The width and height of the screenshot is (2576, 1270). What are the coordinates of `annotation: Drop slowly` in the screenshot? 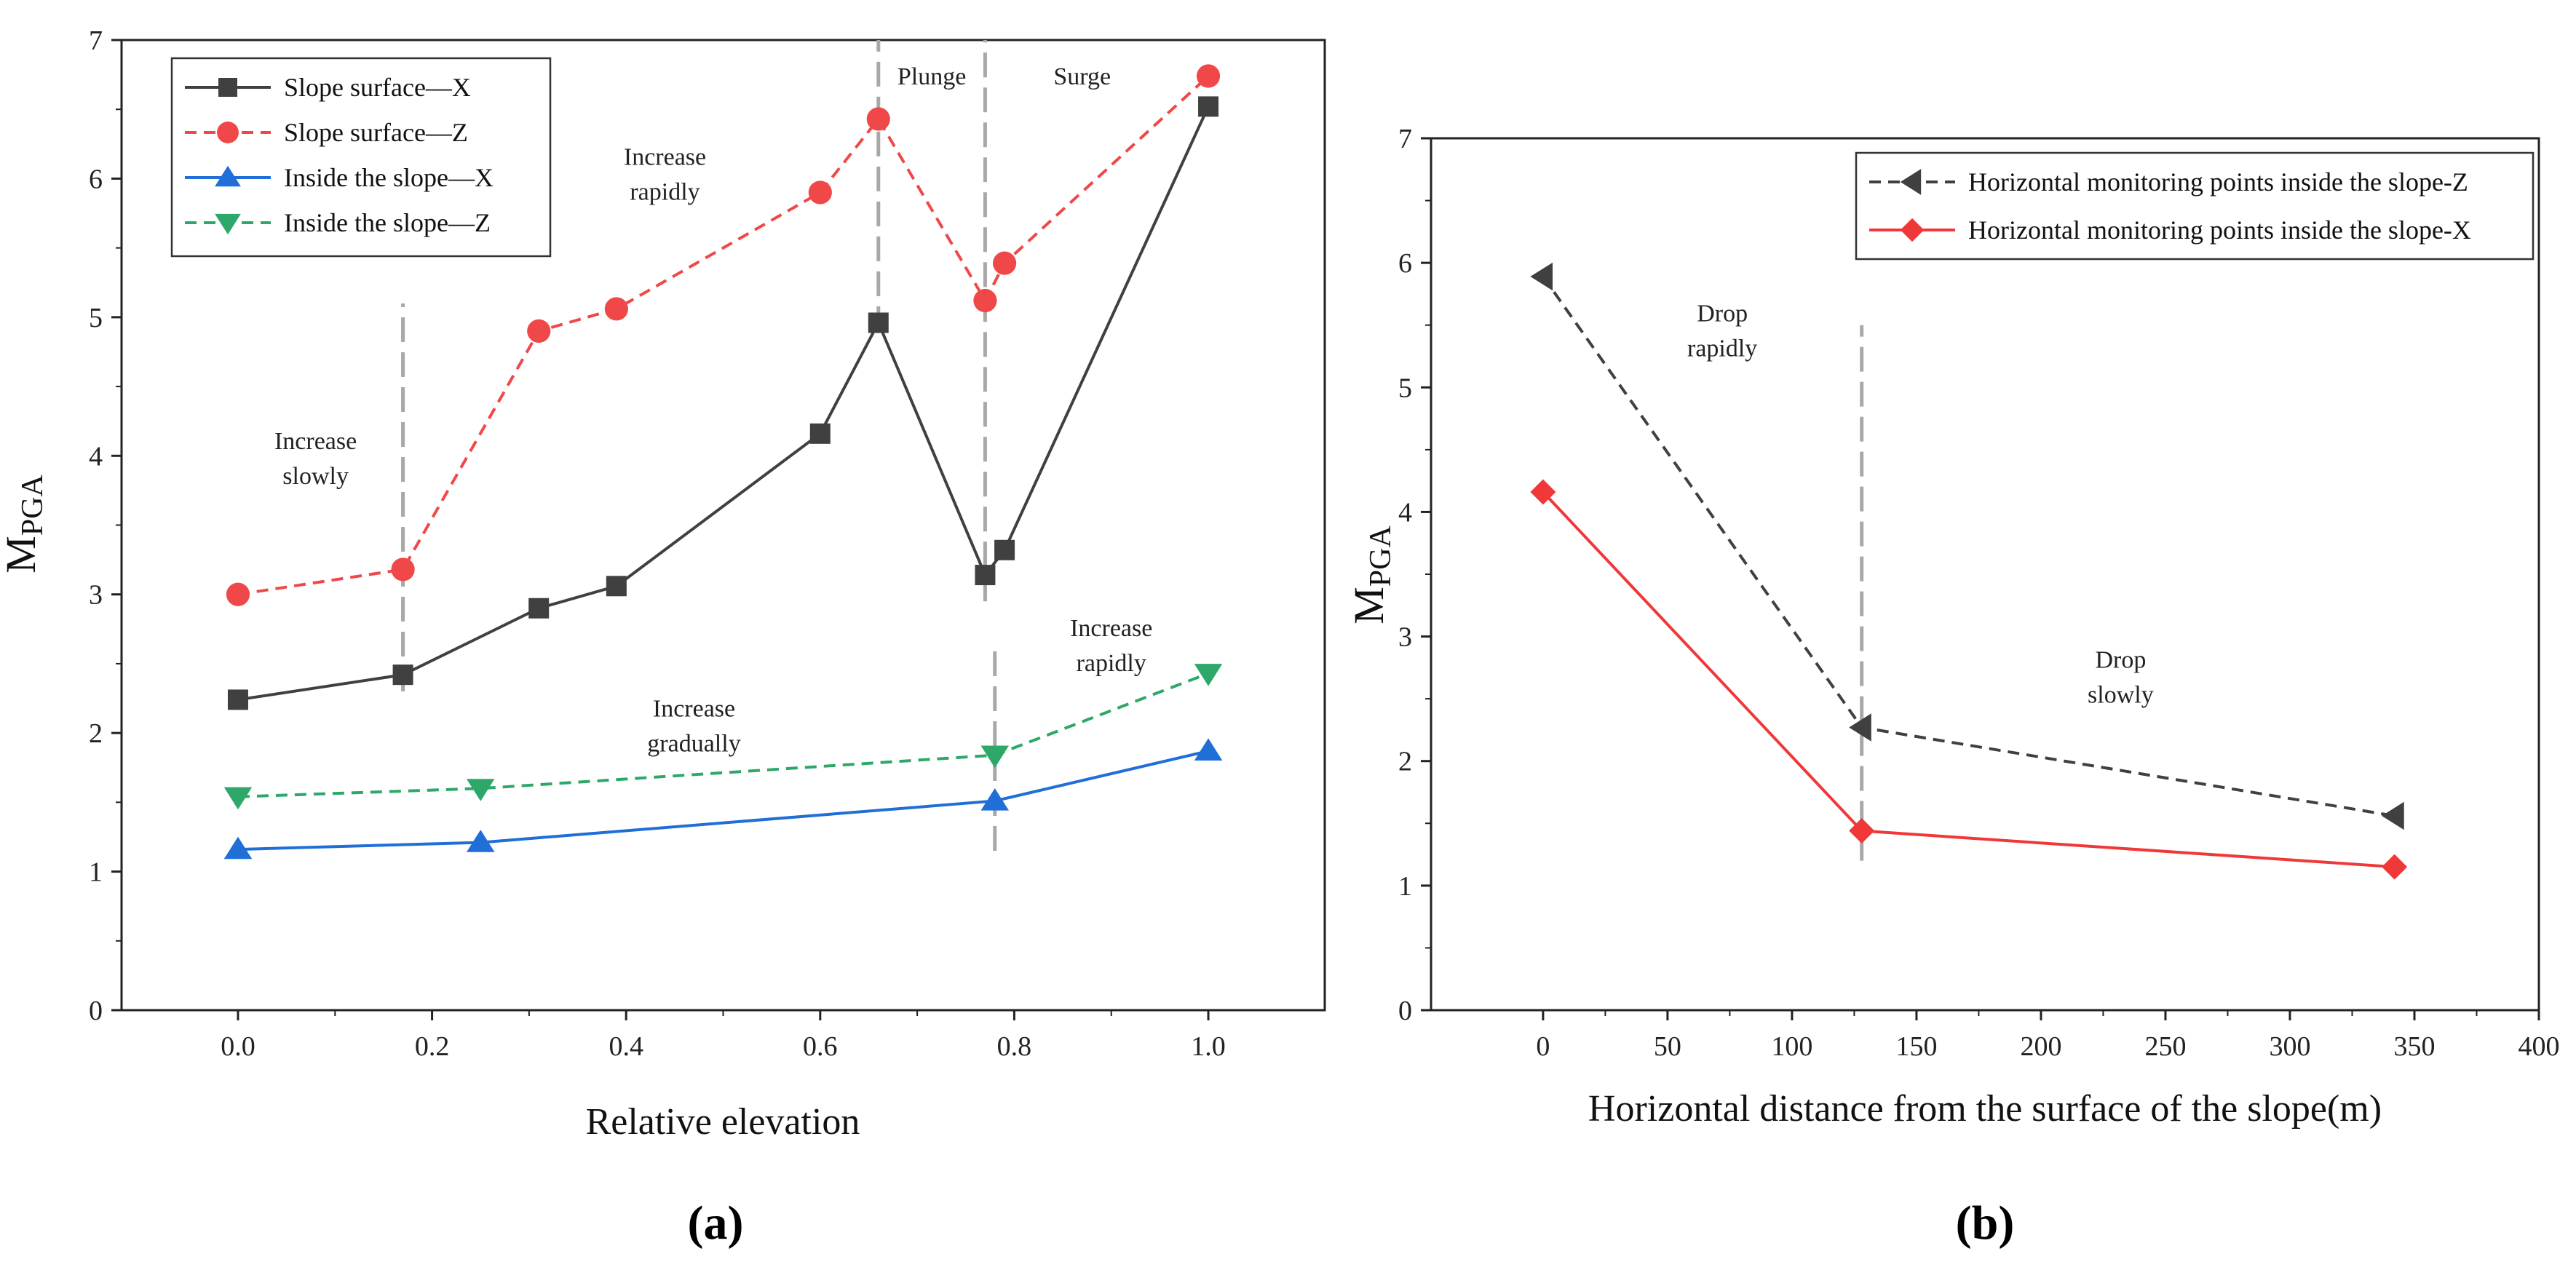 It's located at (2121, 677).